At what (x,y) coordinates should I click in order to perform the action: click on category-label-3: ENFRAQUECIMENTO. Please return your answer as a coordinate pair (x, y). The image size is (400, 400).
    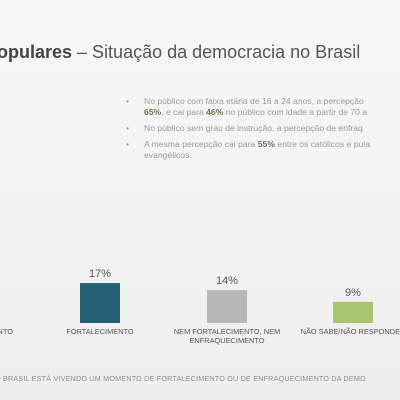
    Looking at the image, I should click on (226, 340).